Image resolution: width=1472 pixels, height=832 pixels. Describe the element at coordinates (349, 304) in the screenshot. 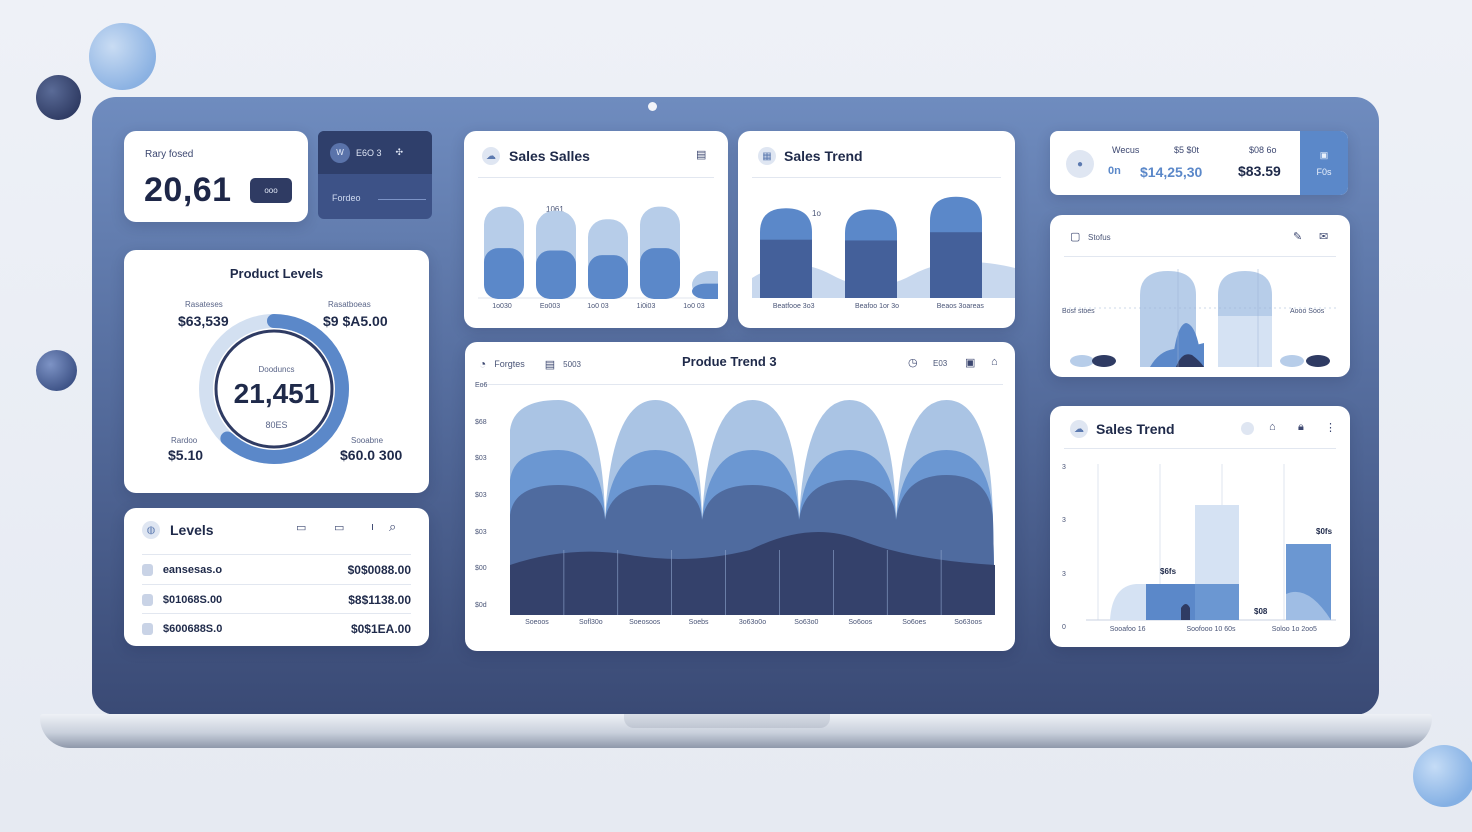

I see `gauge-tr-label: Rasatboeas` at that location.